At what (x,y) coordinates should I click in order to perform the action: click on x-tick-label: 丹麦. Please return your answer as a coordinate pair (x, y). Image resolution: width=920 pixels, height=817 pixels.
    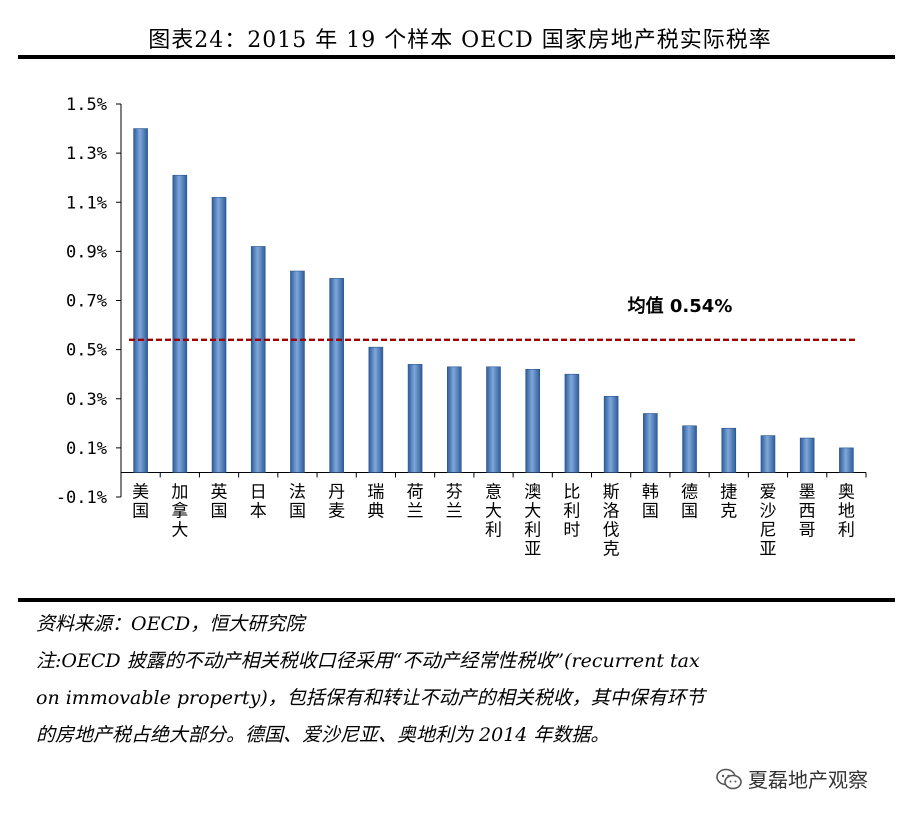
    Looking at the image, I should click on (336, 501).